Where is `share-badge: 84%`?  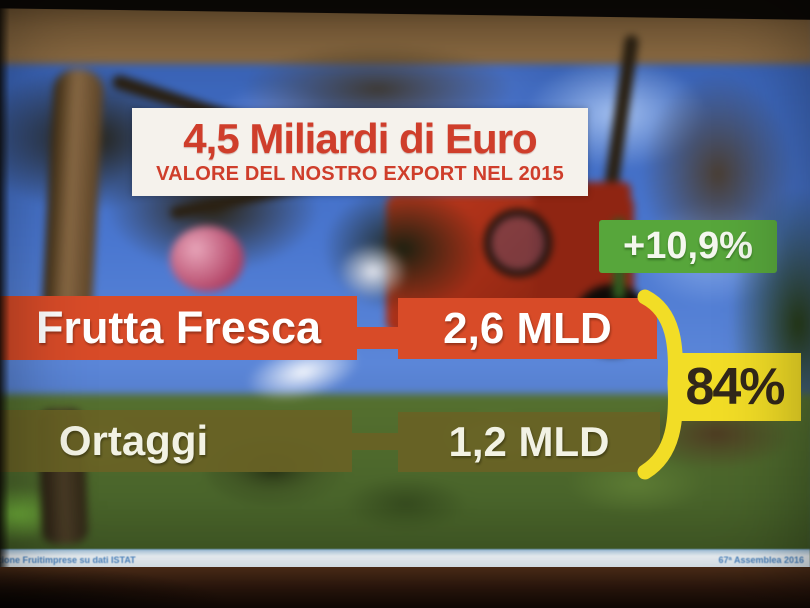
share-badge: 84% is located at coordinates (734, 387).